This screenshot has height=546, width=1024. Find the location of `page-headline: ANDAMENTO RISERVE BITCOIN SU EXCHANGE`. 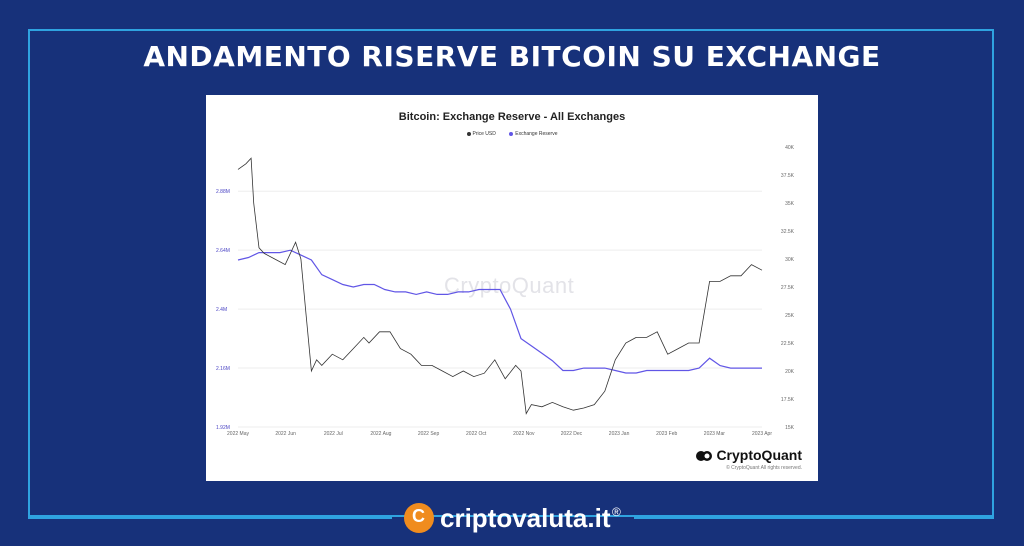

page-headline: ANDAMENTO RISERVE BITCOIN SU EXCHANGE is located at coordinates (512, 56).